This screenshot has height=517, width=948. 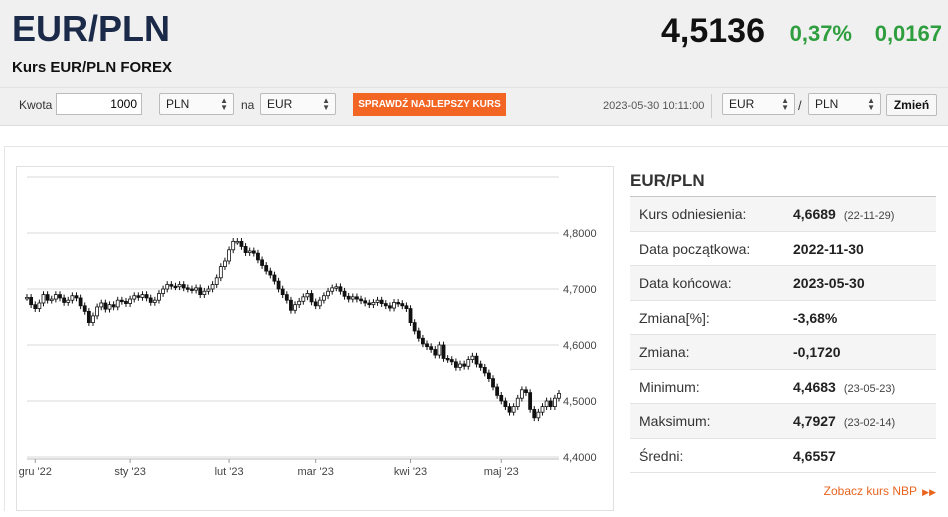 What do you see at coordinates (880, 491) in the screenshot?
I see `nbp-rate-link: Zobacz kurs NBP ▶▶` at bounding box center [880, 491].